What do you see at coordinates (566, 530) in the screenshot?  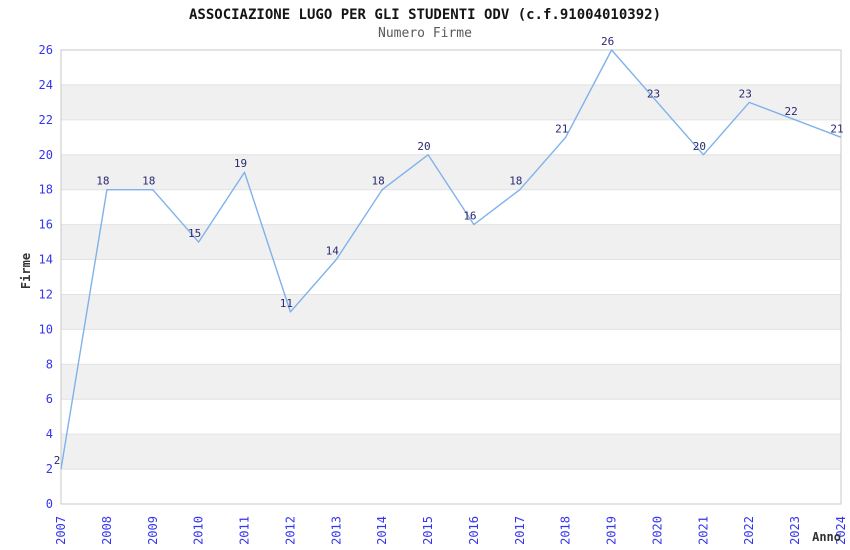 I see `x-tick-label: 2018` at bounding box center [566, 530].